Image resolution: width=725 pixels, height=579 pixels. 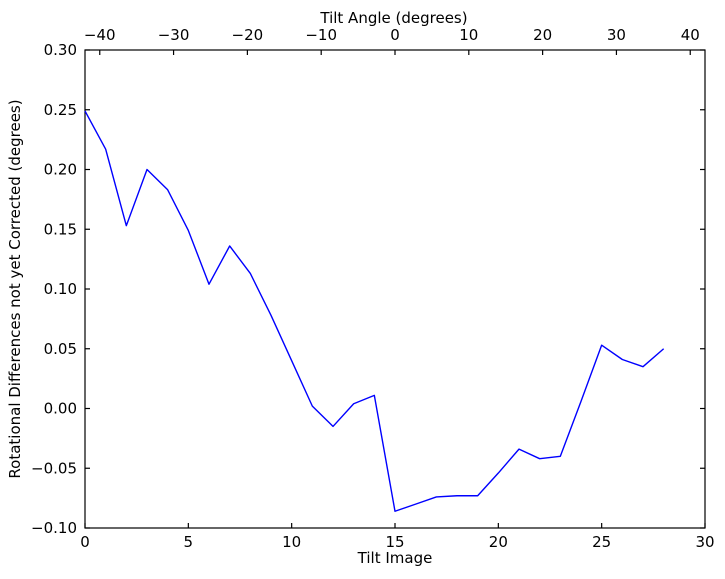 What do you see at coordinates (542, 35) in the screenshot?
I see `top-x-tick-label: 20` at bounding box center [542, 35].